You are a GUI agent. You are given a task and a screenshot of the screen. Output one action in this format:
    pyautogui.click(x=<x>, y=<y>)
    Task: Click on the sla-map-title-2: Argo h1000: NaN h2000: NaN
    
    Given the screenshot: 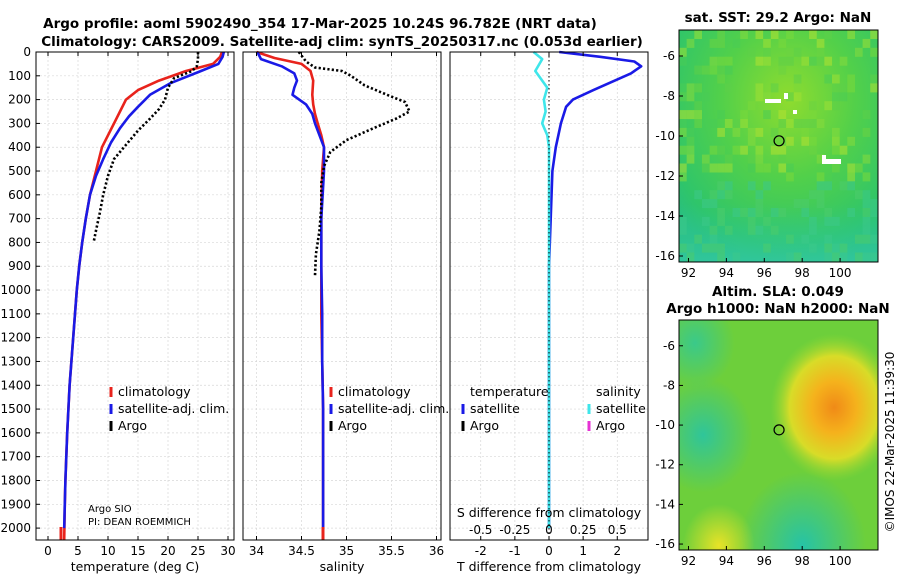 What is the action you would take?
    pyautogui.click(x=777, y=309)
    